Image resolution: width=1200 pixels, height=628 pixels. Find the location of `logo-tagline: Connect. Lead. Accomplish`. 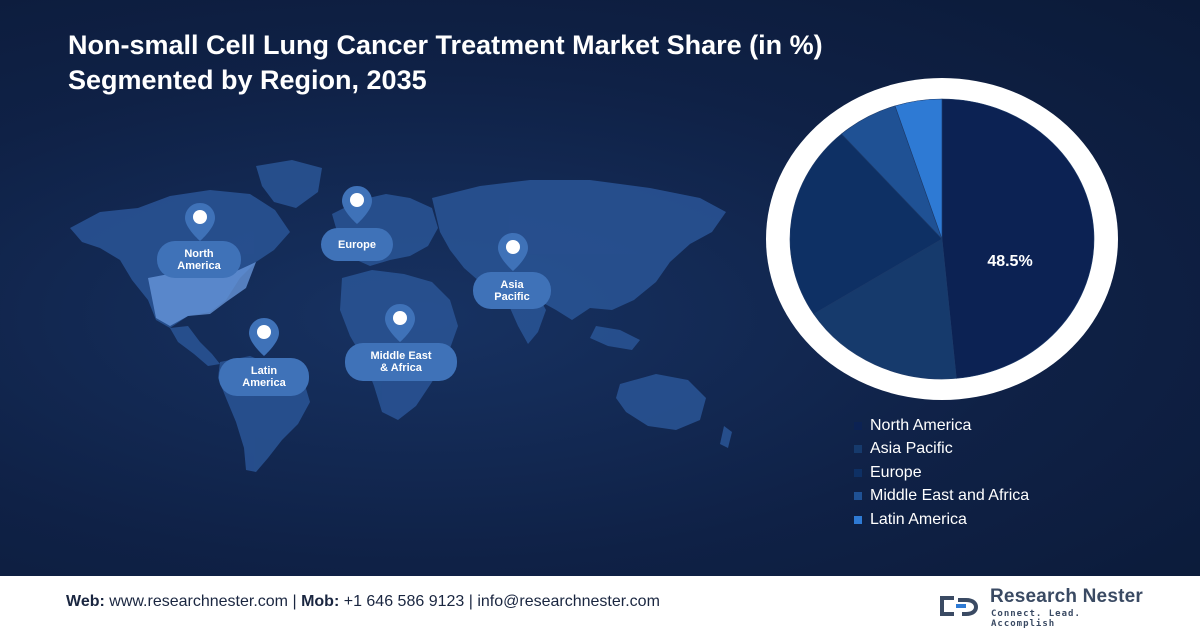

logo-tagline: Connect. Lead. Accomplish is located at coordinates (1036, 618).